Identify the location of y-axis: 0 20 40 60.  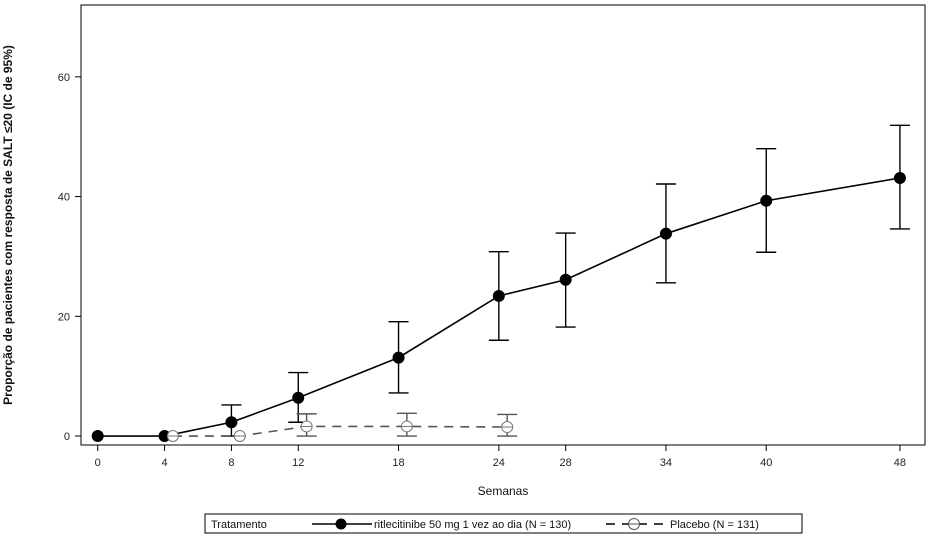
(69, 257).